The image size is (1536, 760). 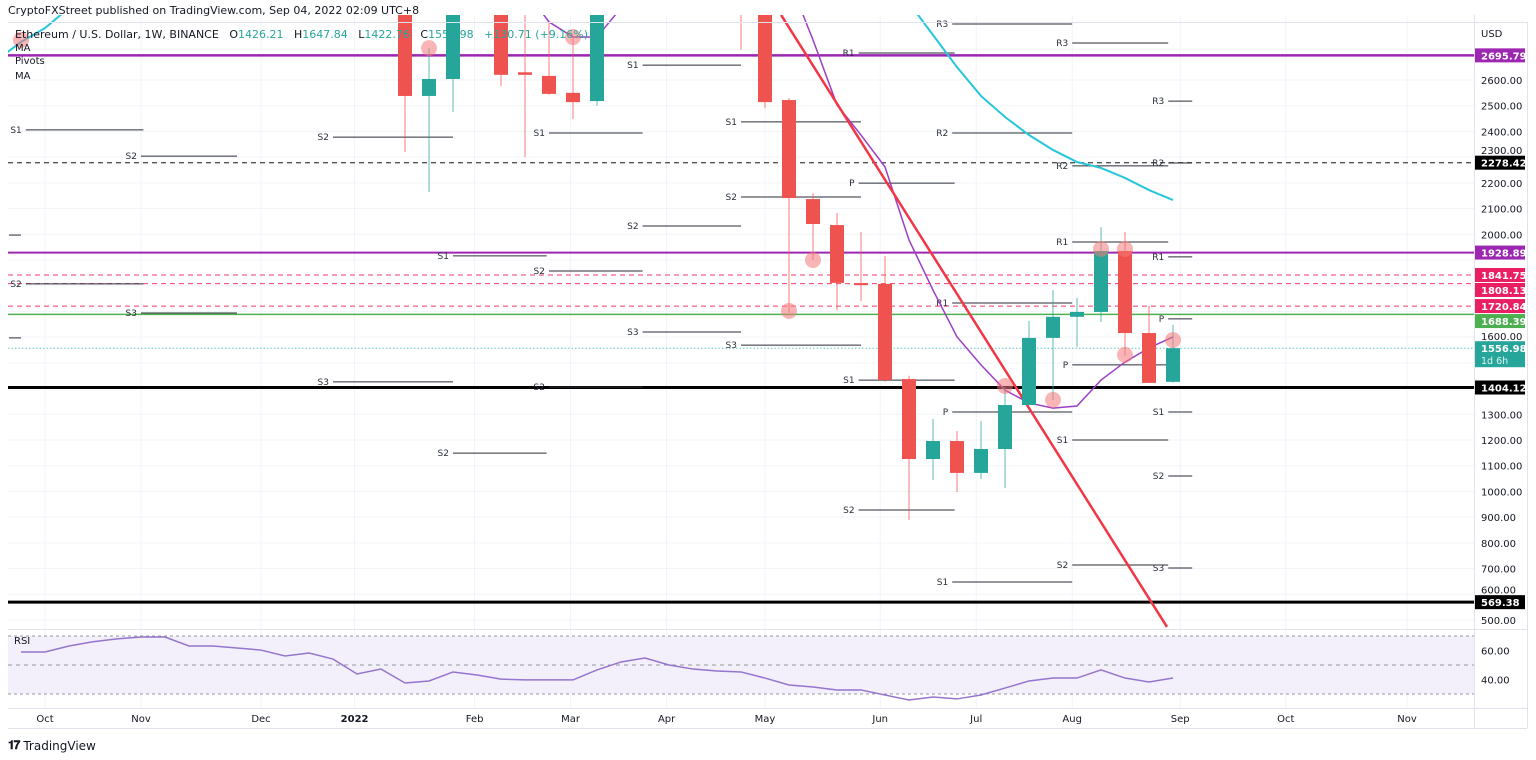 I want to click on price-tick-label: 1000.00, so click(x=1501, y=492).